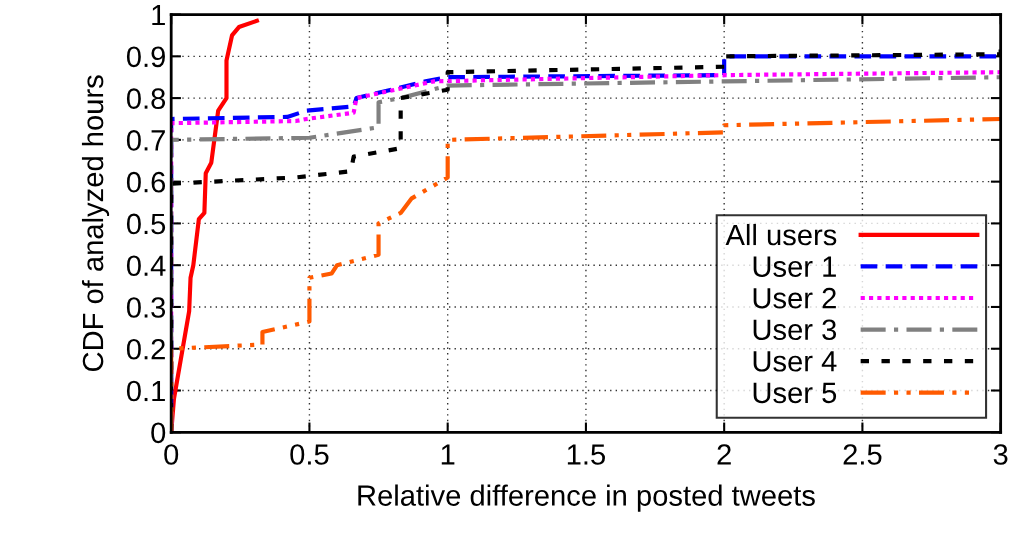  I want to click on y-tick-label: 0, so click(158, 433).